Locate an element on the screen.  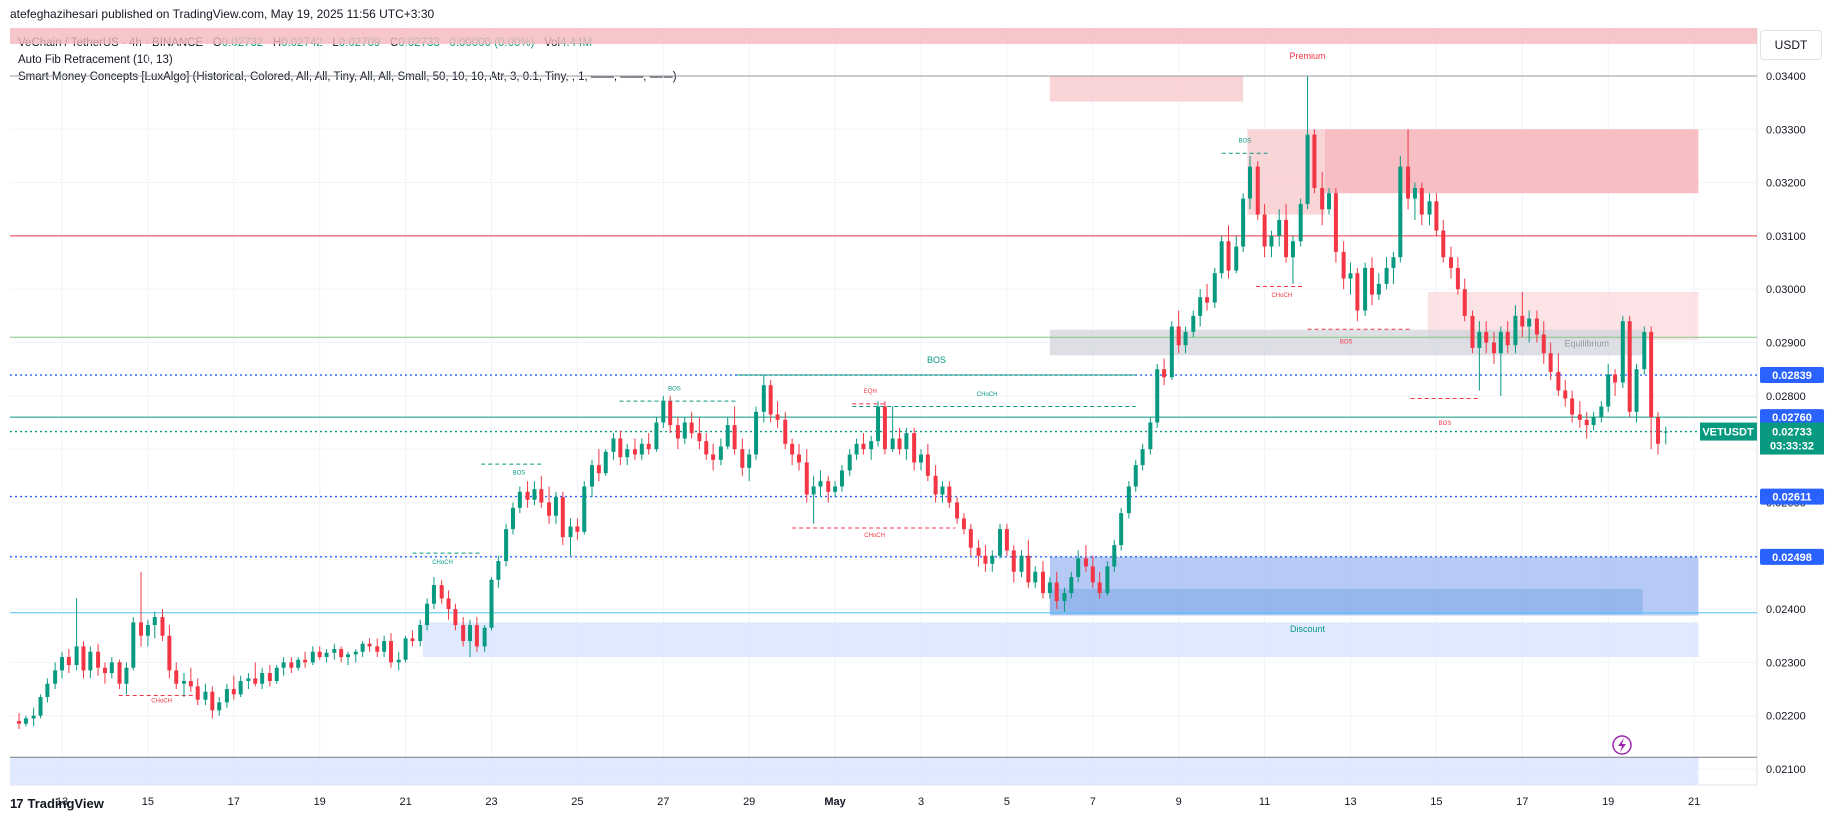
y-tick-label: 0.02400 is located at coordinates (1786, 610).